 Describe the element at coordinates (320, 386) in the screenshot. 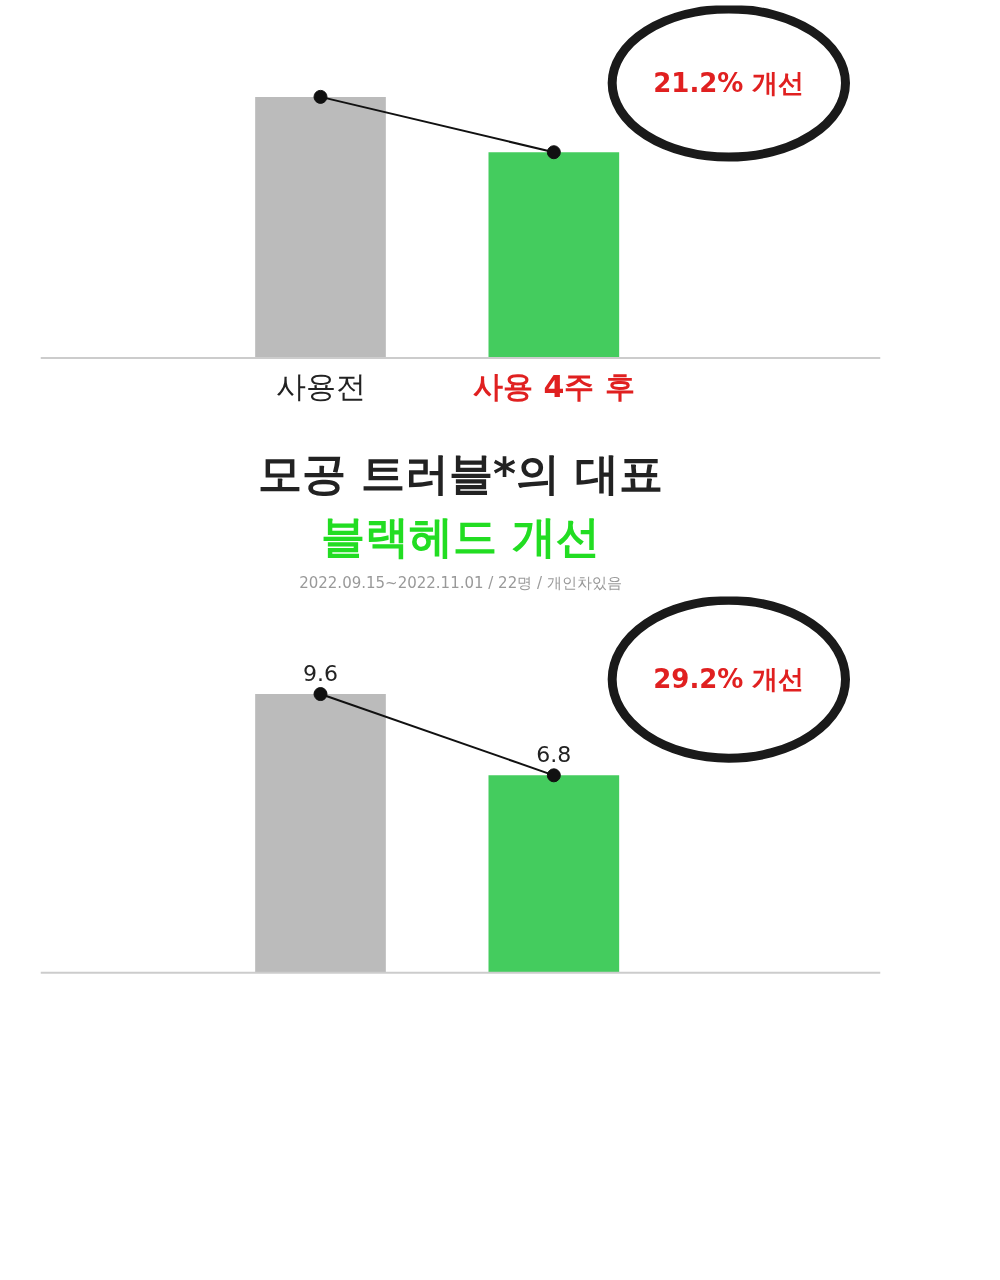

I see `x-tick-label: 사용전` at that location.